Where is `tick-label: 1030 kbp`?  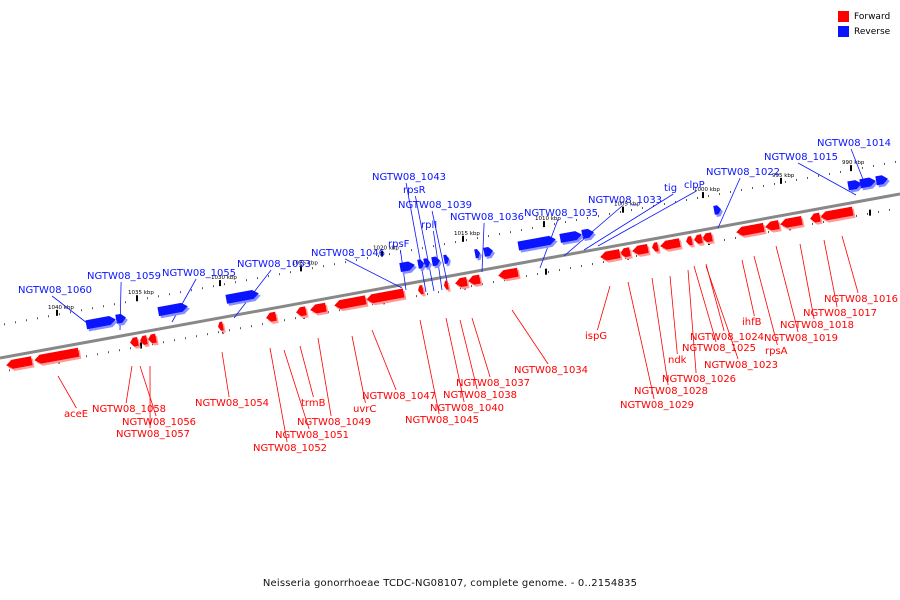
tick-label: 1030 kbp is located at coordinates (224, 278).